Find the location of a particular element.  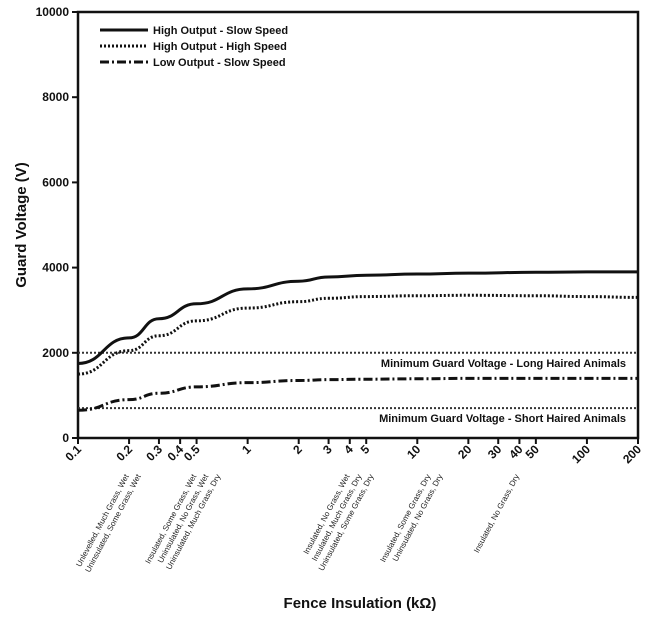

y-axis-ticks: 0 2000 4000 6000 8000 10000 is located at coordinates (57, 225).